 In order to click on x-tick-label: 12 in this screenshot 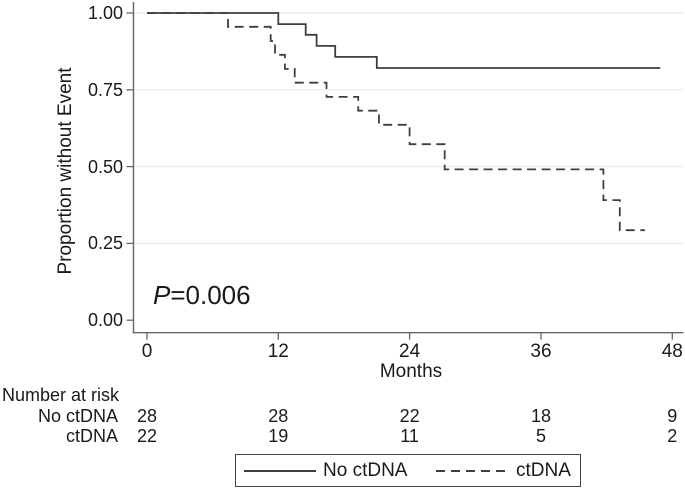, I will do `click(278, 351)`.